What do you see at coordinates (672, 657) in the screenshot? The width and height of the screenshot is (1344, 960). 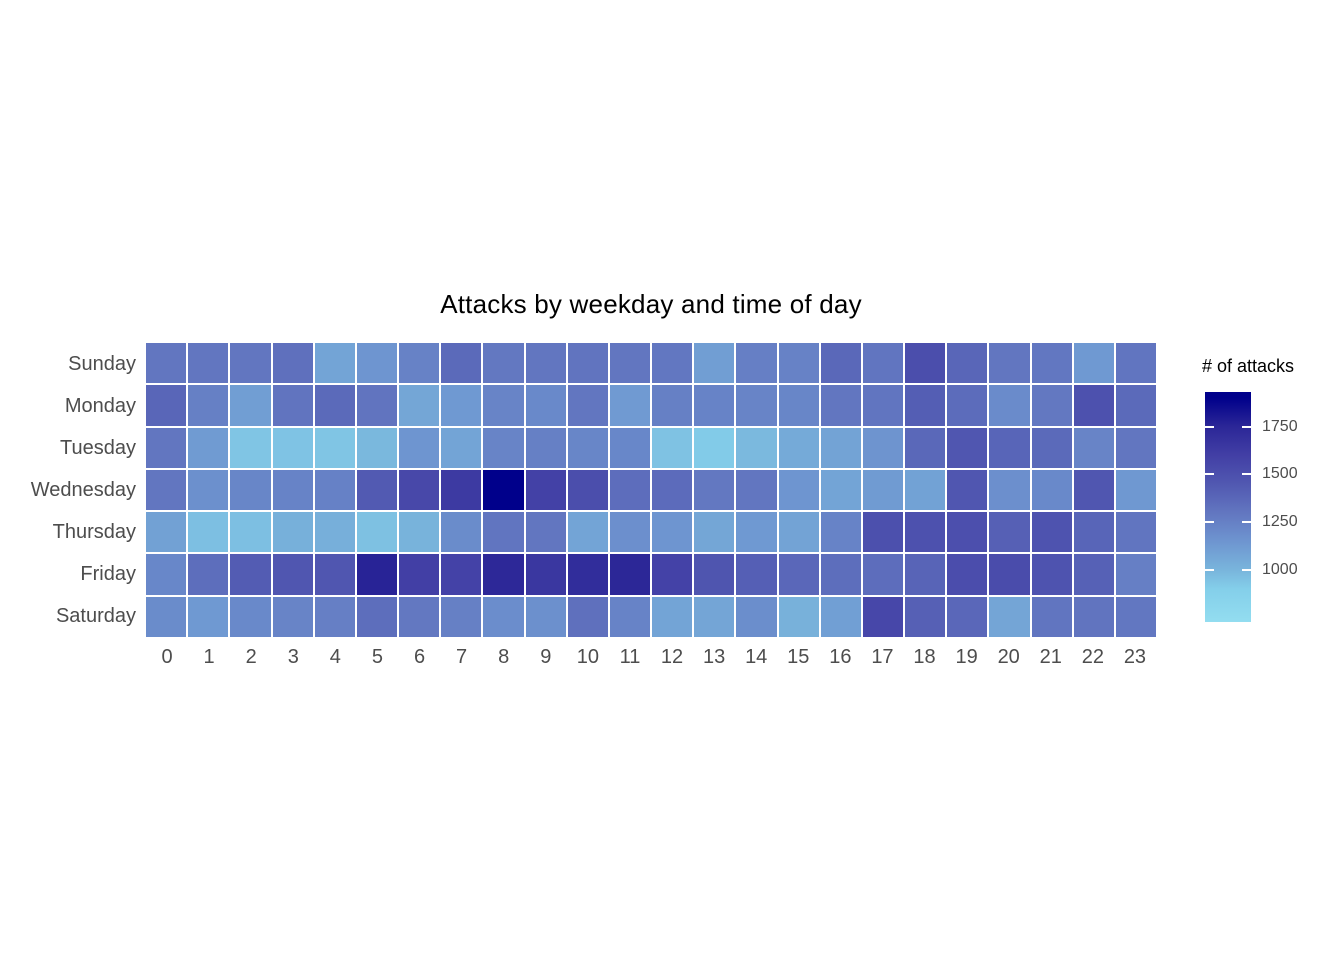 I see `x-tick-label: 12` at bounding box center [672, 657].